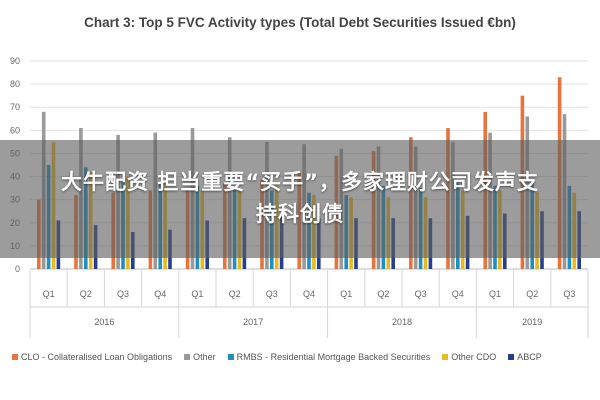 The height and width of the screenshot is (400, 600). What do you see at coordinates (97, 357) in the screenshot?
I see `legend-label: CLO - Collateralised Loan Obligations` at bounding box center [97, 357].